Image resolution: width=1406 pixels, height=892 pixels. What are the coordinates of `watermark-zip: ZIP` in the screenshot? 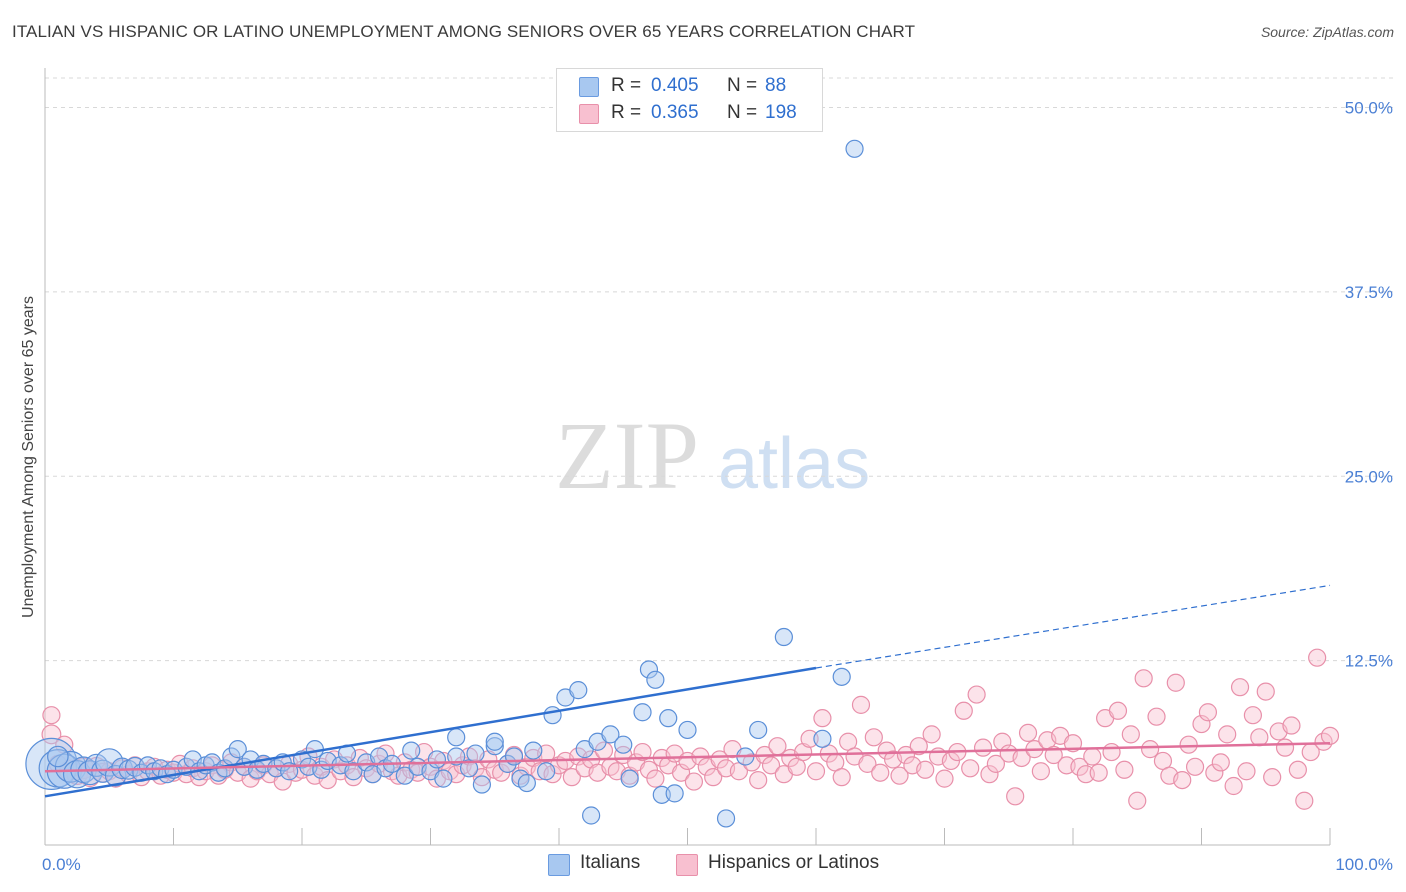 It's located at (627, 455).